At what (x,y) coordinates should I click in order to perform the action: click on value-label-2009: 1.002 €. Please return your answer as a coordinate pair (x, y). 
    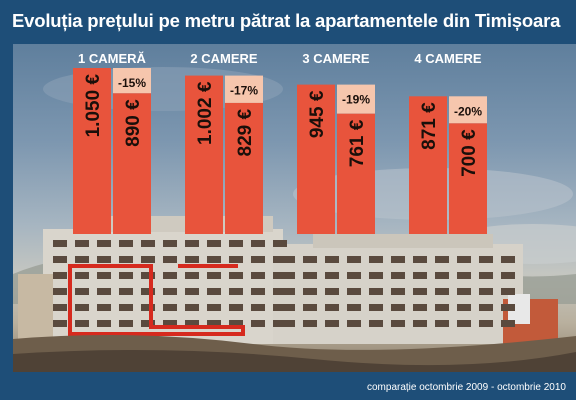
    Looking at the image, I should click on (205, 113).